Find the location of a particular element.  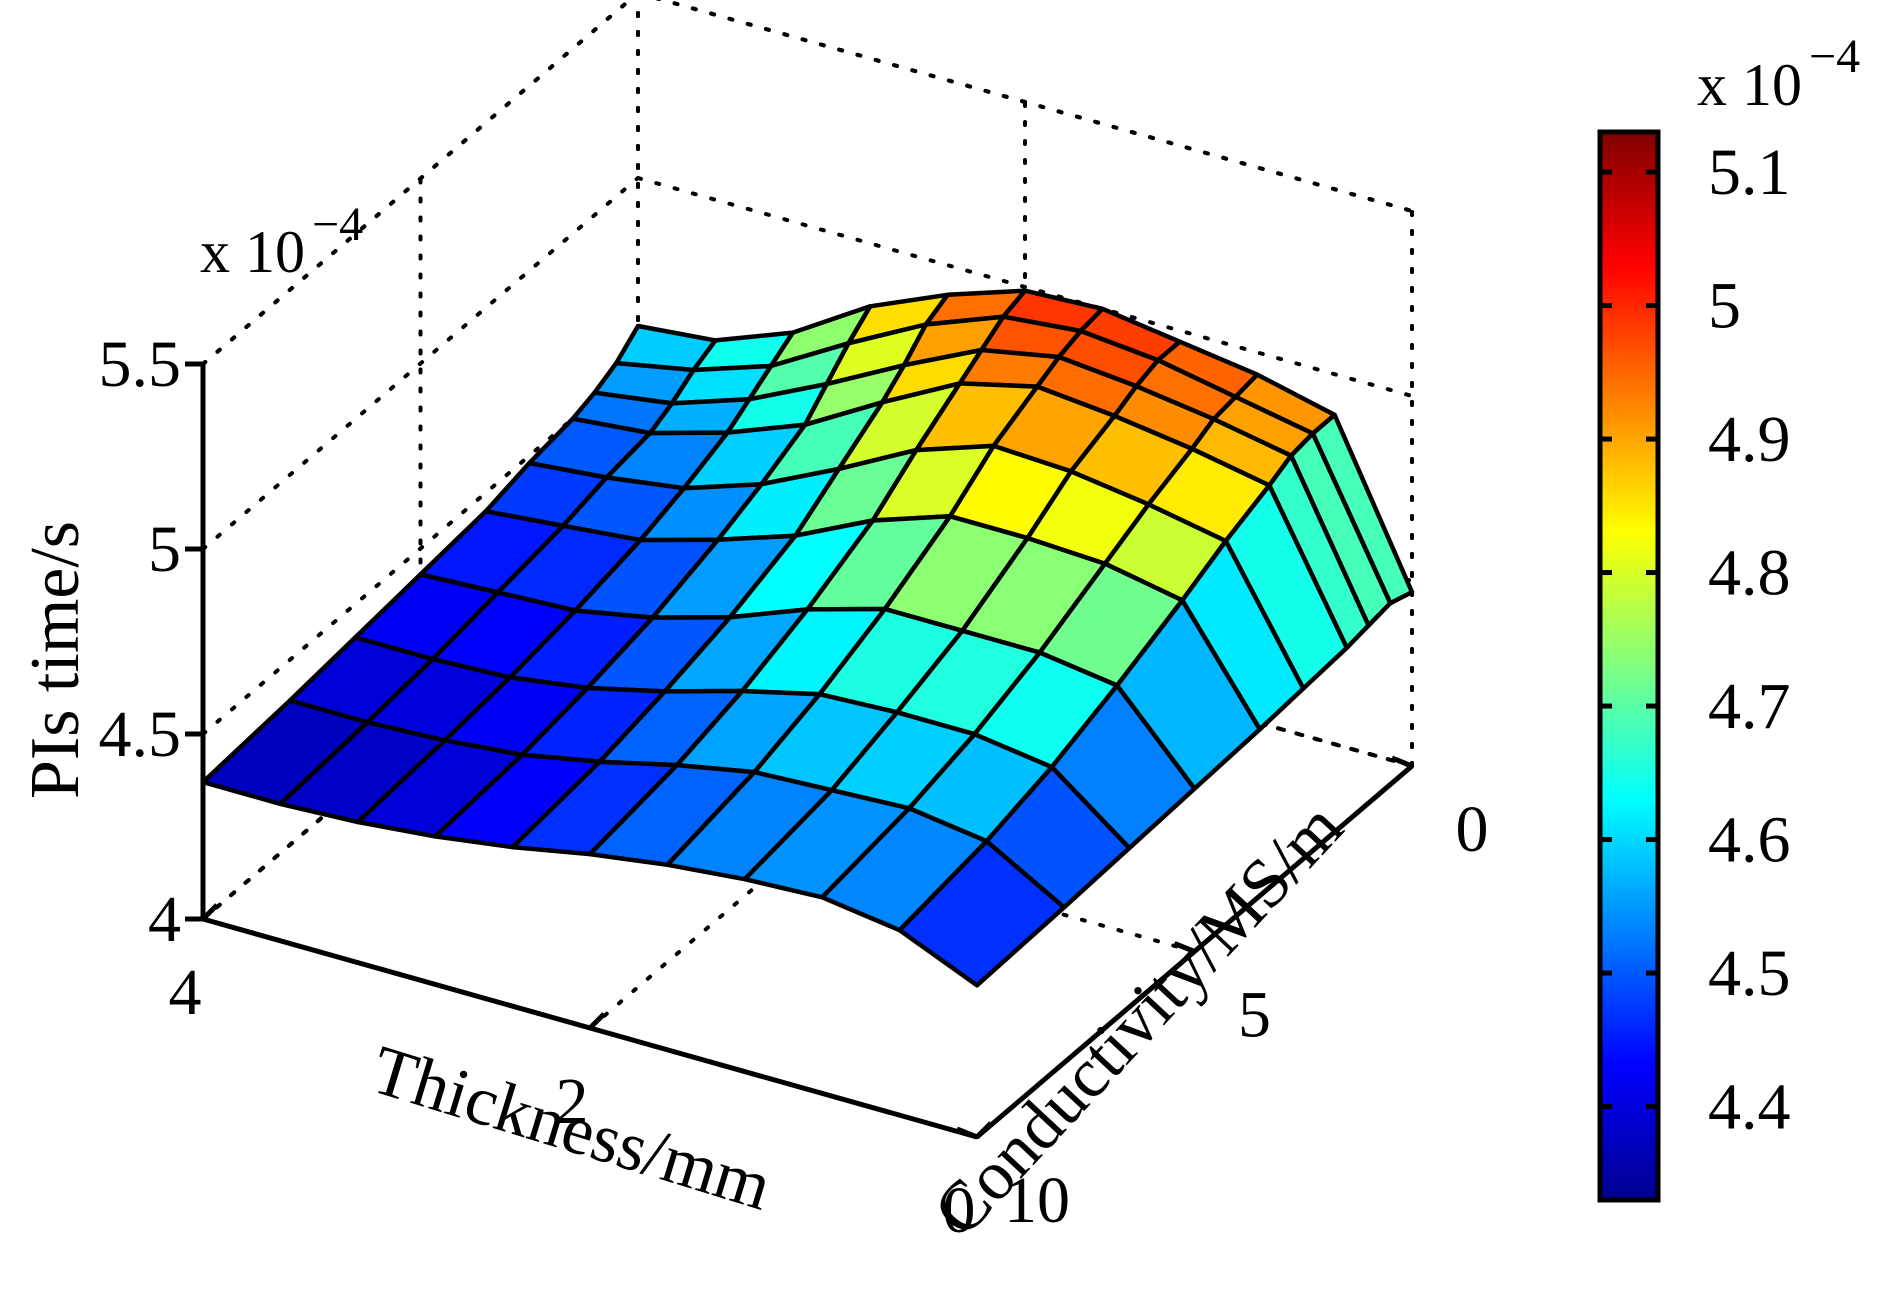

colorbar-tick-label: 4.8 is located at coordinates (1749, 573).